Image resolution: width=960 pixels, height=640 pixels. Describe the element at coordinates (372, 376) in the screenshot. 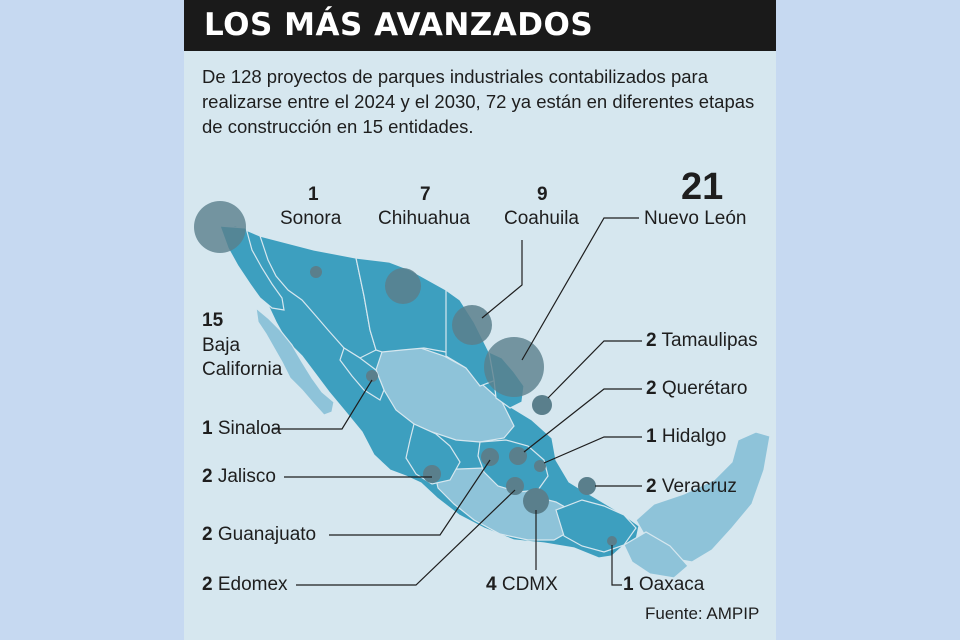

I see `bubble-sinaloa` at that location.